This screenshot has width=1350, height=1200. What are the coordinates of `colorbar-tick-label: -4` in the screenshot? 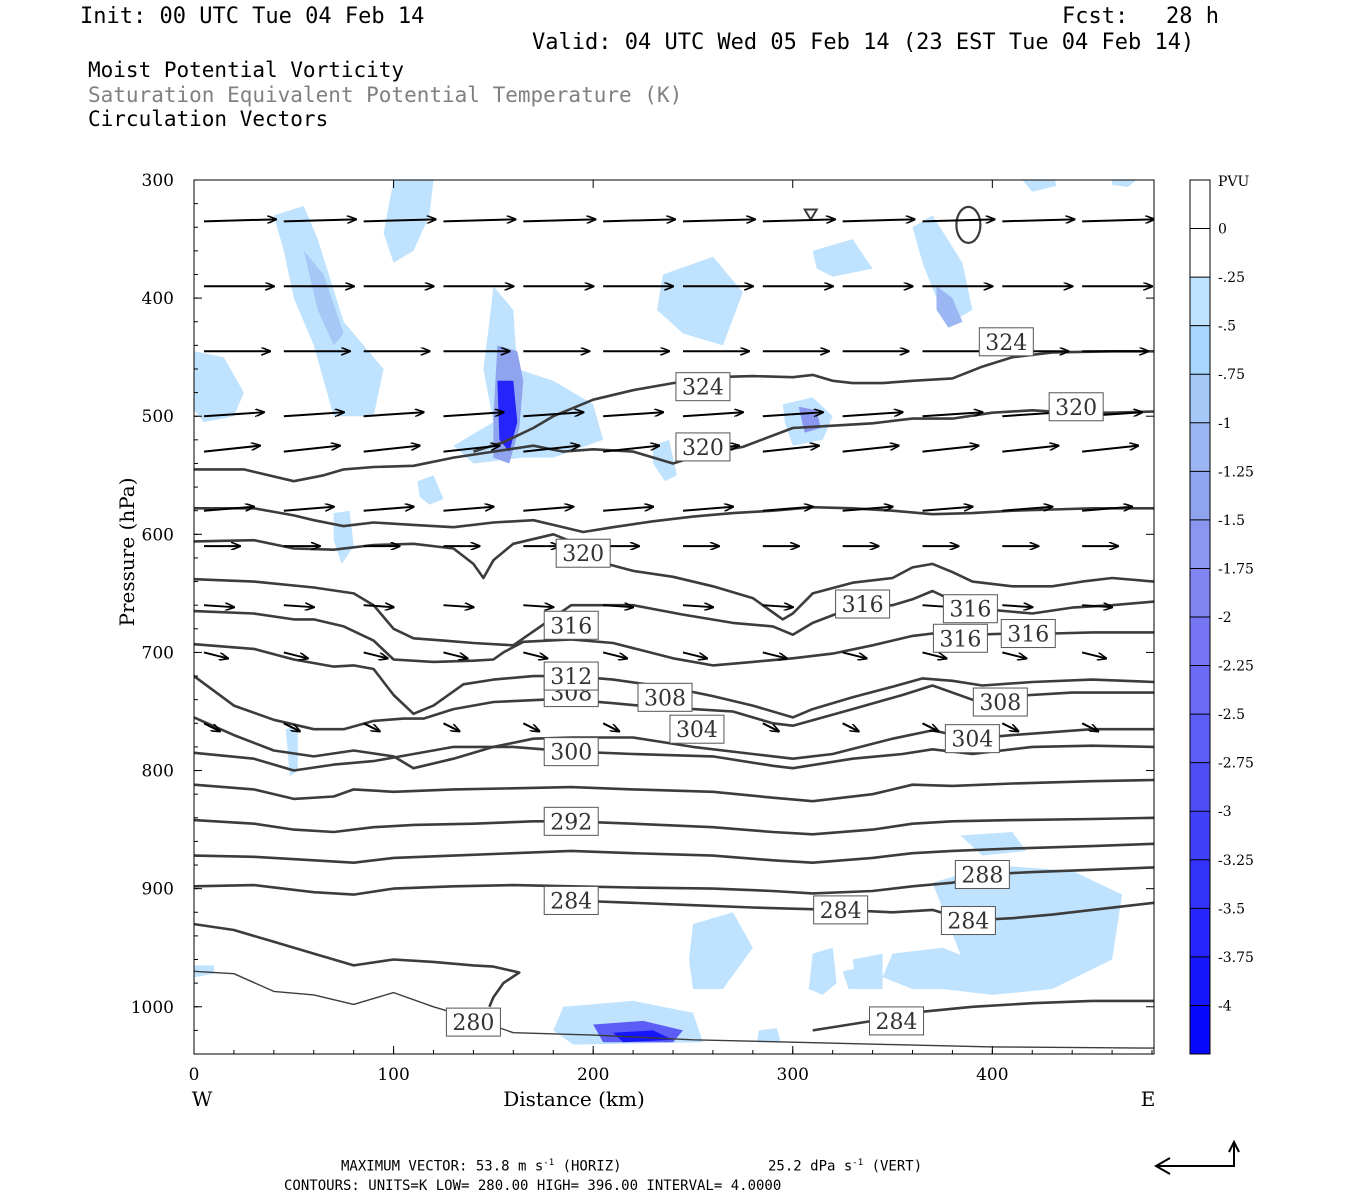 It's located at (1225, 1006).